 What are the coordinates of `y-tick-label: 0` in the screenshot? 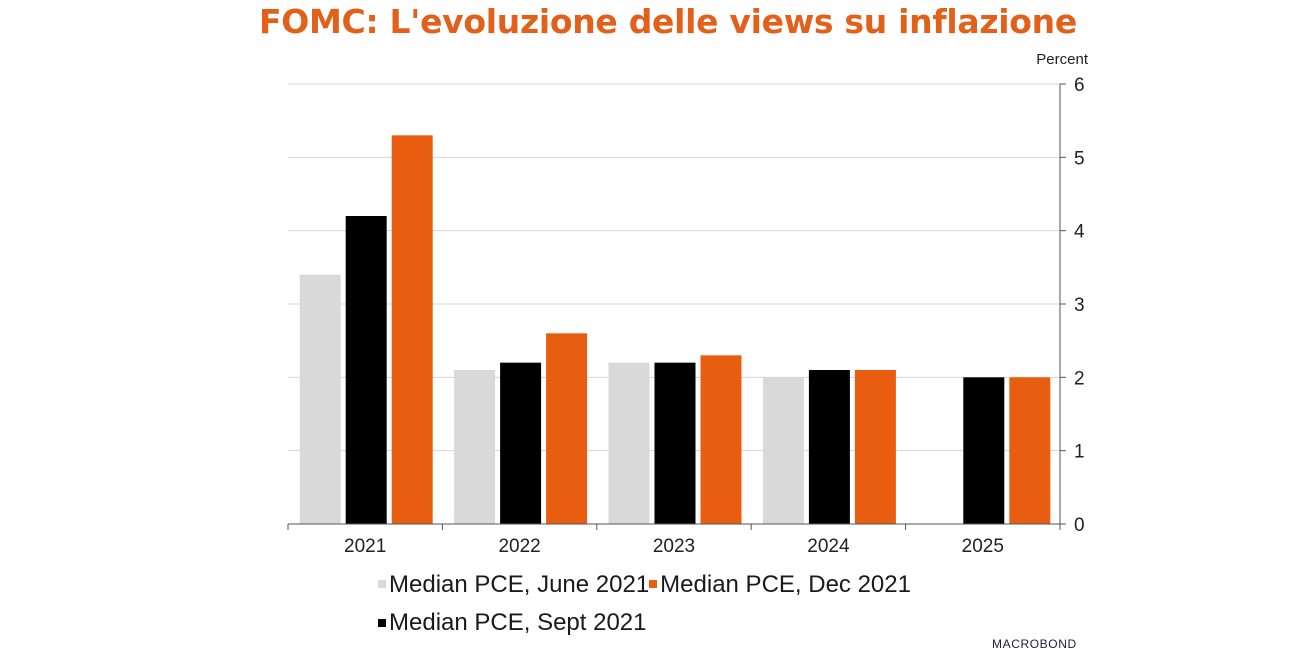 It's located at (1079, 525).